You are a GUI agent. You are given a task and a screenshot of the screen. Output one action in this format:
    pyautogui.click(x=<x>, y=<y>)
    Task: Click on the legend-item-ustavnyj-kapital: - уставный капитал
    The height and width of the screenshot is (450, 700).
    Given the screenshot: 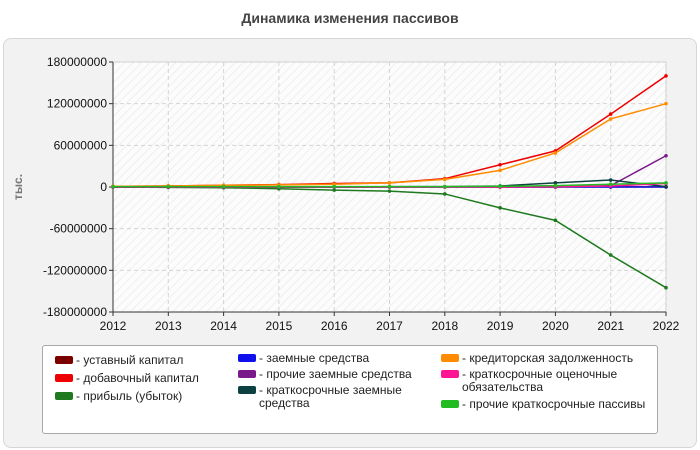 What is the action you would take?
    pyautogui.click(x=140, y=360)
    